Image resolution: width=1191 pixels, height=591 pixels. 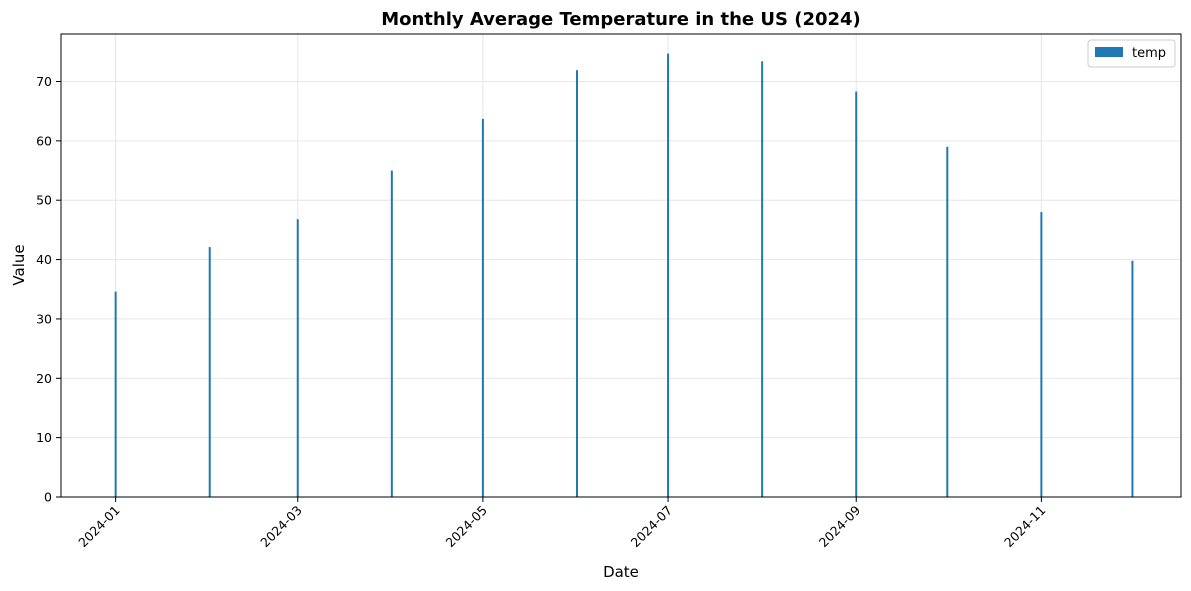 What do you see at coordinates (48, 497) in the screenshot?
I see `y-tick-label: 0` at bounding box center [48, 497].